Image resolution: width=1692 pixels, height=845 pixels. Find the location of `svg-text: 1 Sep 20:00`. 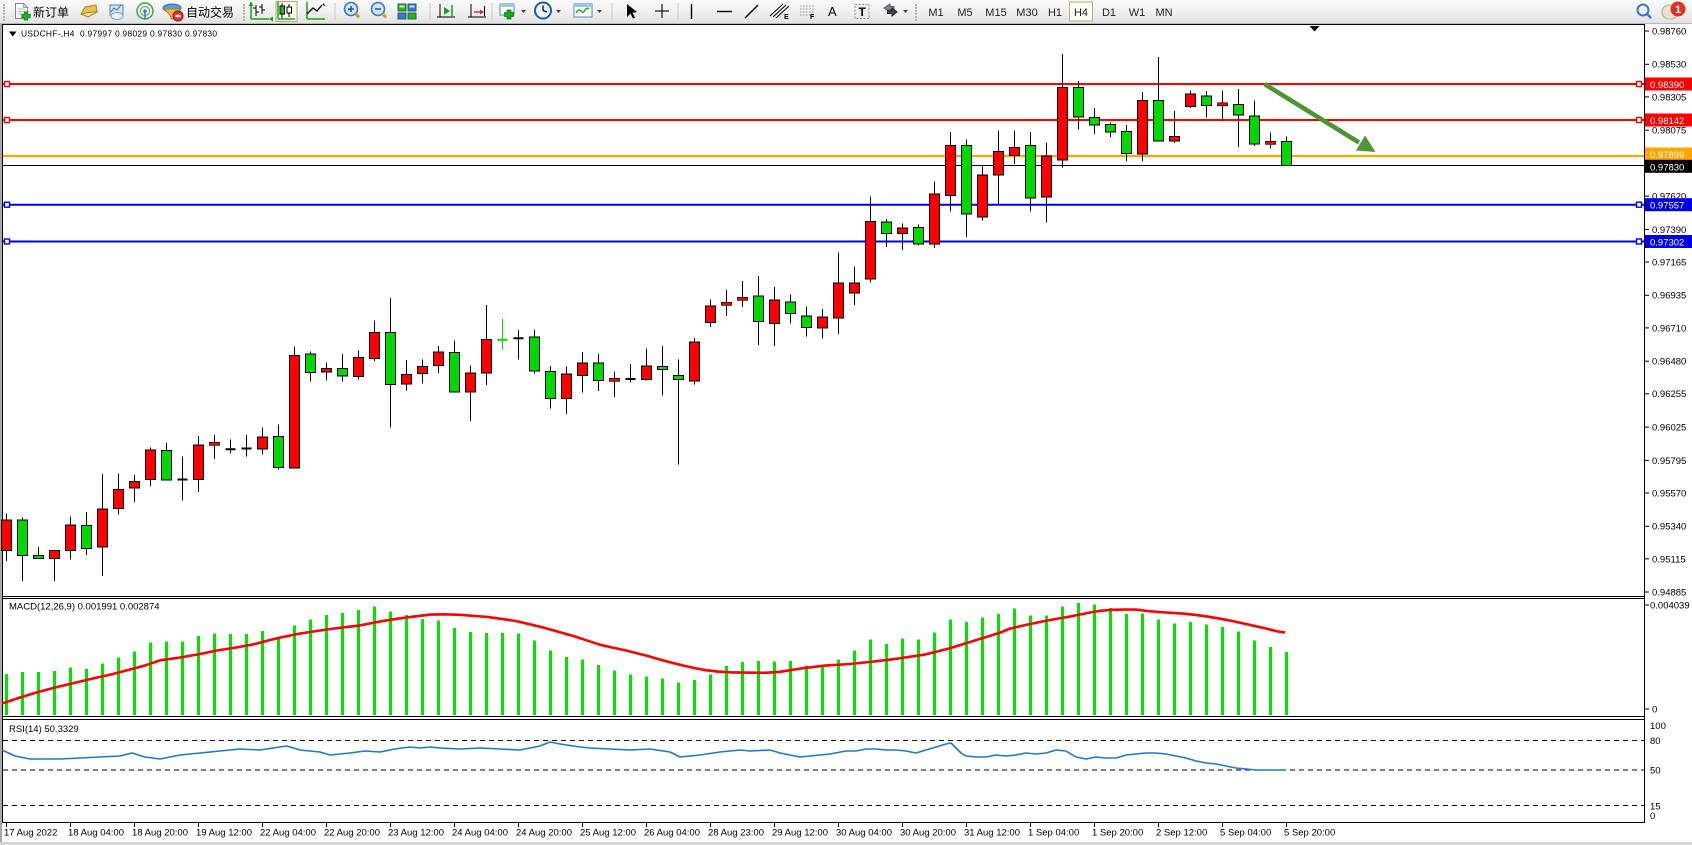

svg-text: 1 Sep 20:00 is located at coordinates (1117, 833).